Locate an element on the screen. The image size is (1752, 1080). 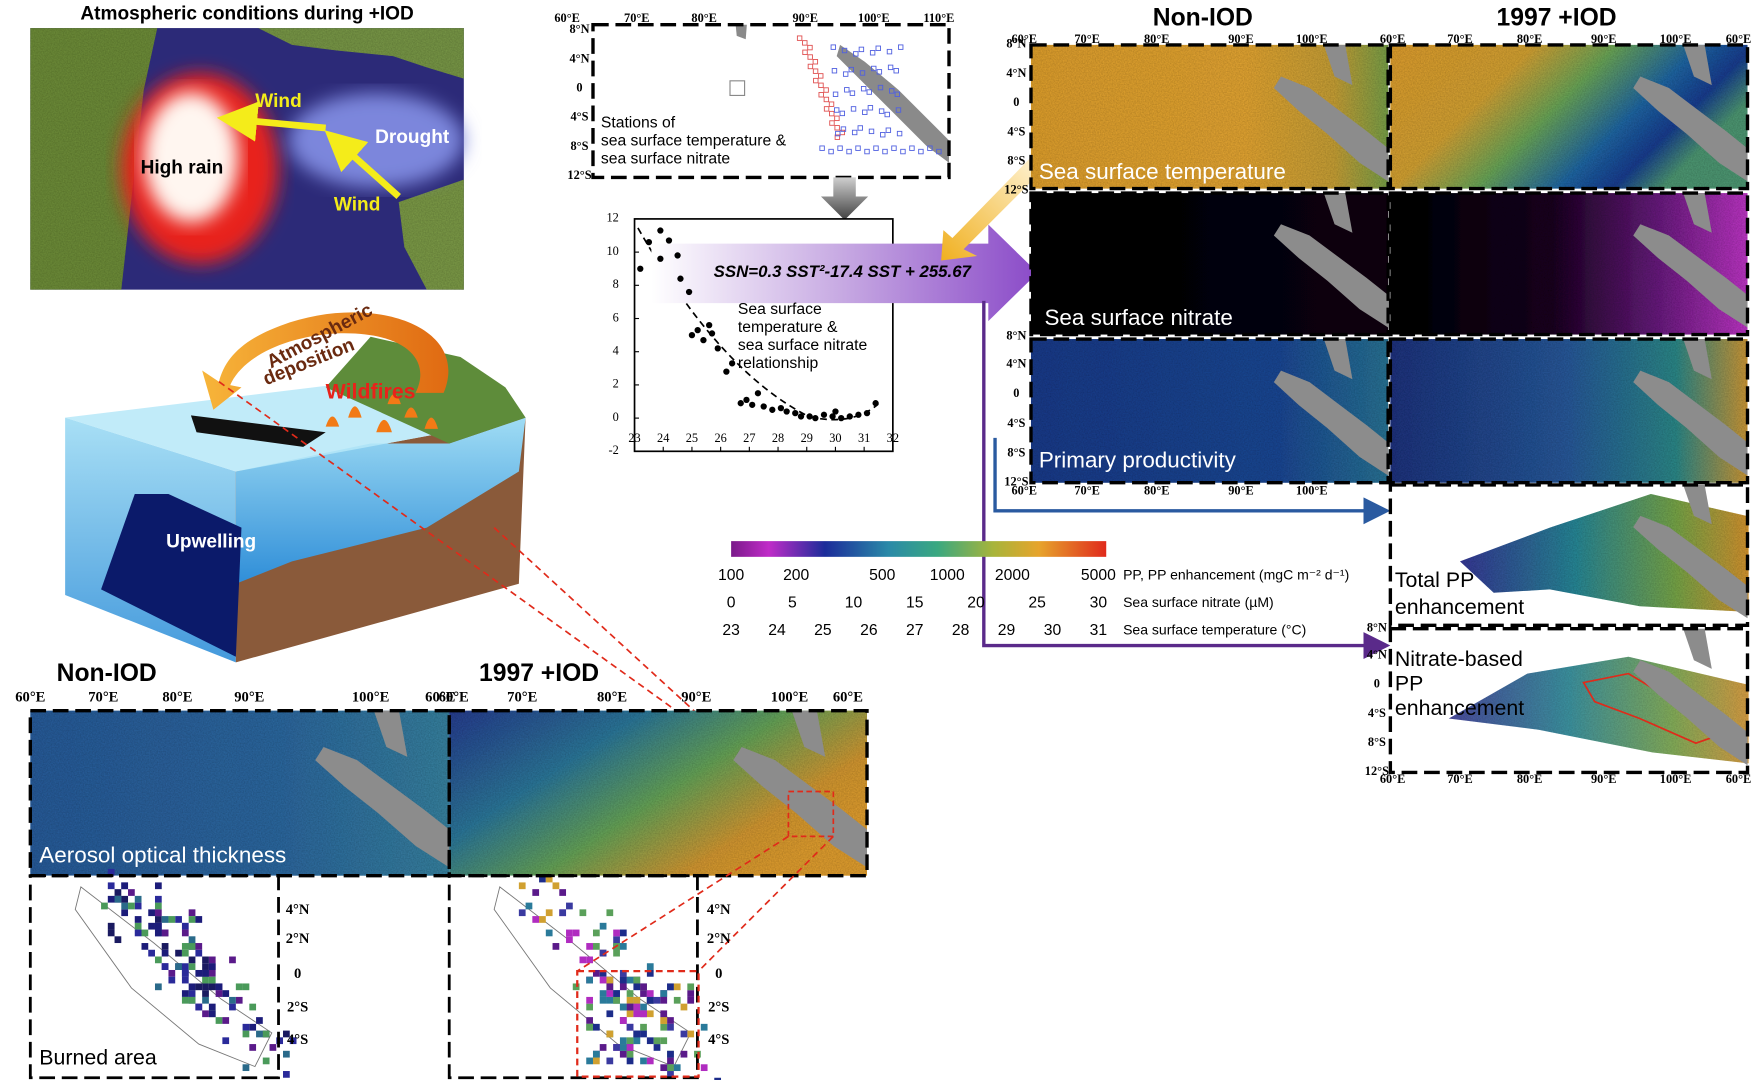
label: Total PP is located at coordinates (1434, 580).